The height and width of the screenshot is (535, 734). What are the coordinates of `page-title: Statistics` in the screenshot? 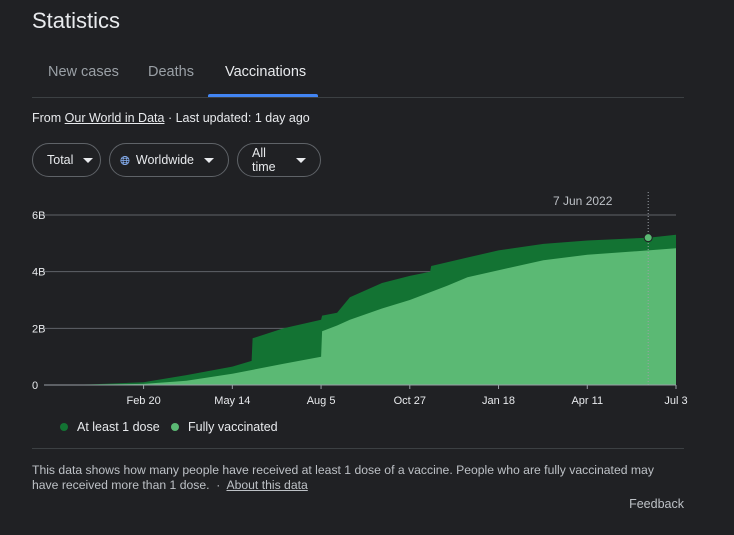 It's located at (76, 20).